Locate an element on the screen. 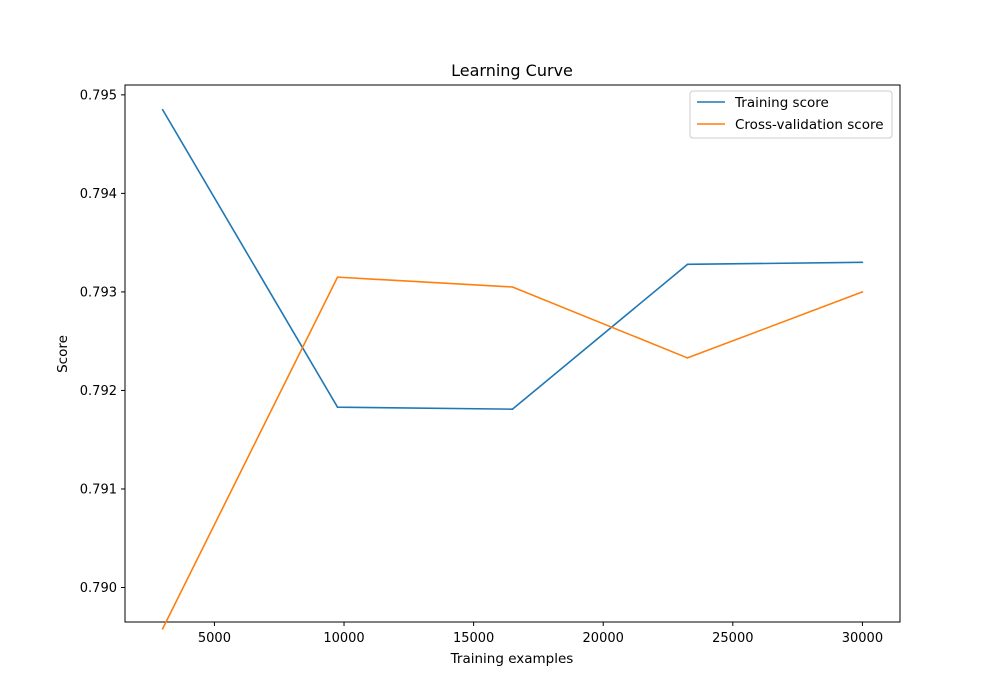 The height and width of the screenshot is (700, 1000). x-tick-label: 10000 is located at coordinates (343, 638).